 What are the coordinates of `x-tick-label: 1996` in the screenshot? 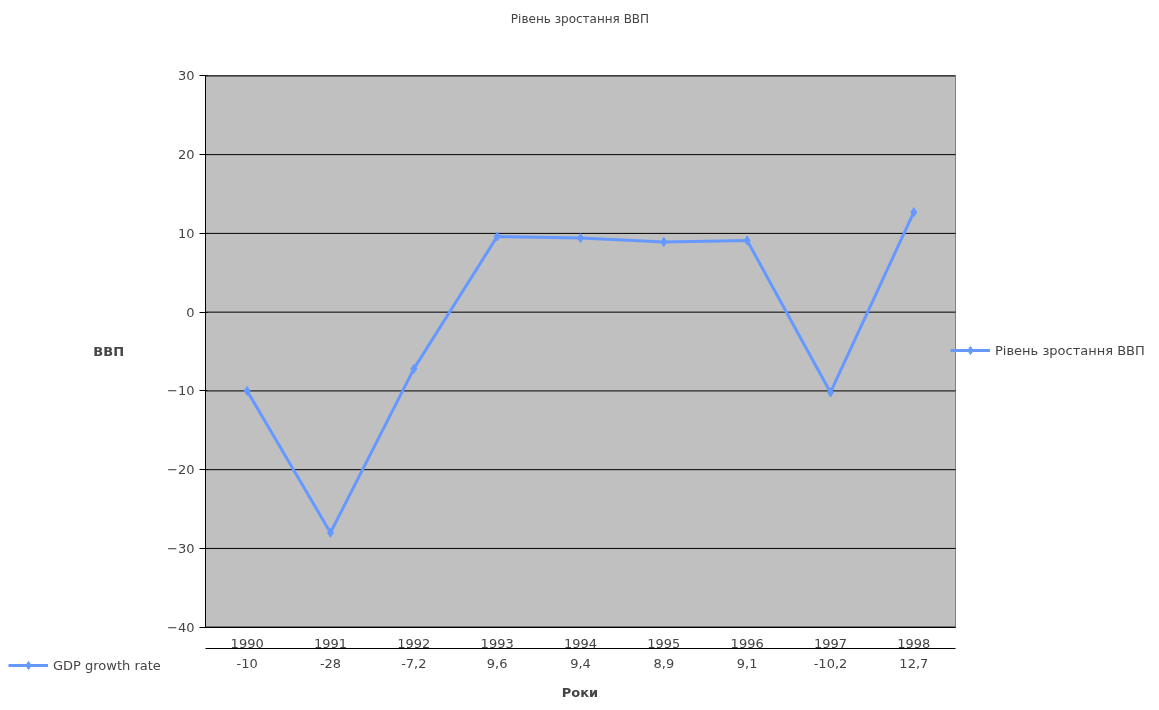 It's located at (747, 644).